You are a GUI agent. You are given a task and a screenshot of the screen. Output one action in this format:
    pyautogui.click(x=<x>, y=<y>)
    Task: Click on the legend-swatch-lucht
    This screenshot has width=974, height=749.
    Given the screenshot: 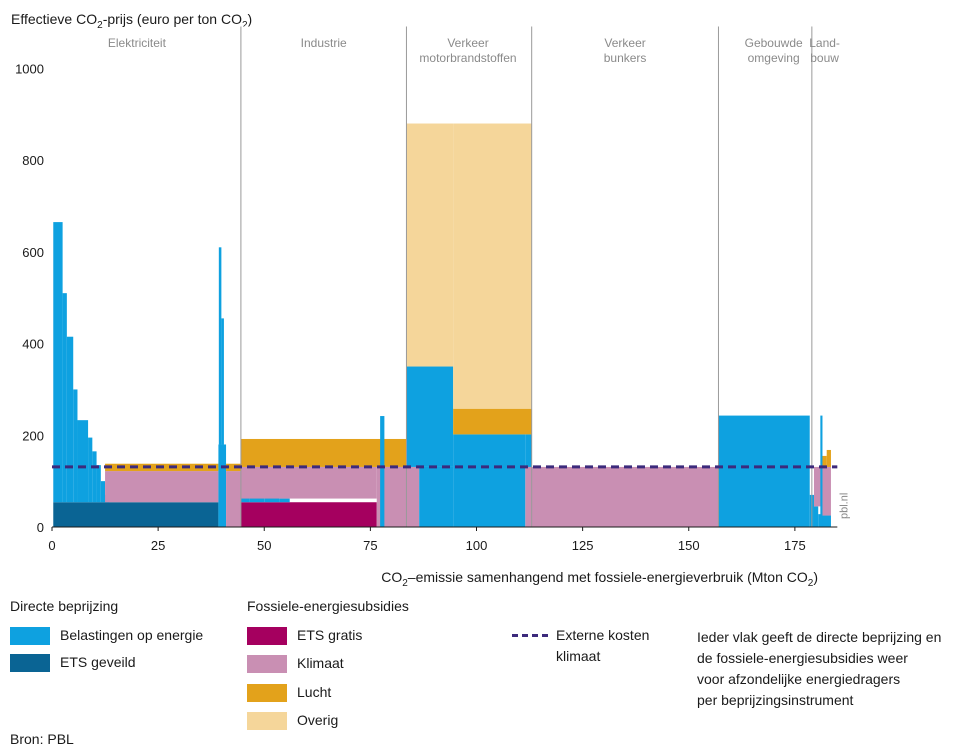 What is the action you would take?
    pyautogui.click(x=267, y=693)
    